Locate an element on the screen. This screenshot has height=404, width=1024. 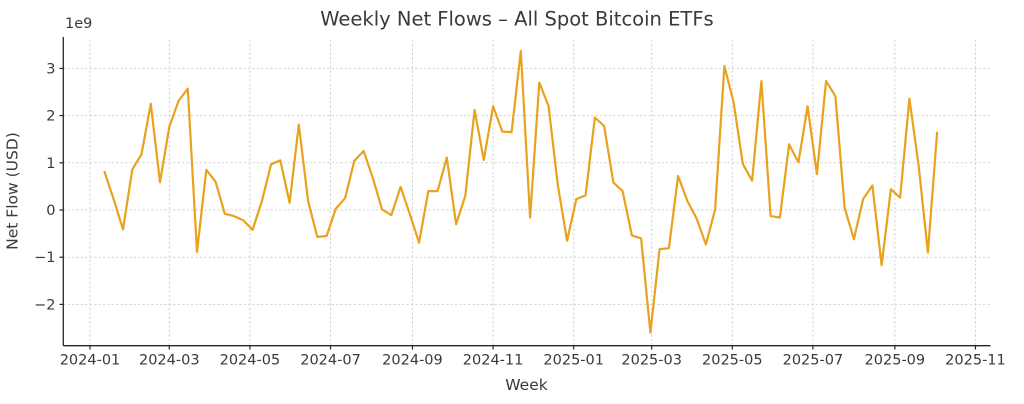
y-tick-label: 0 is located at coordinates (50, 211).